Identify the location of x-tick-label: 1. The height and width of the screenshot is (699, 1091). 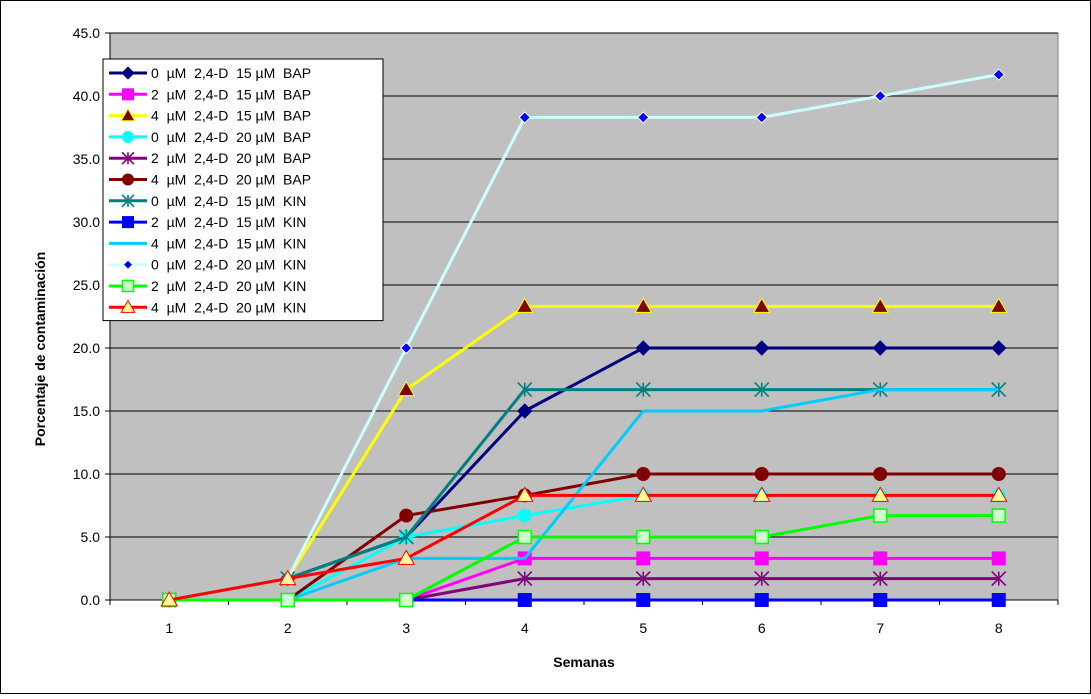
(169, 628).